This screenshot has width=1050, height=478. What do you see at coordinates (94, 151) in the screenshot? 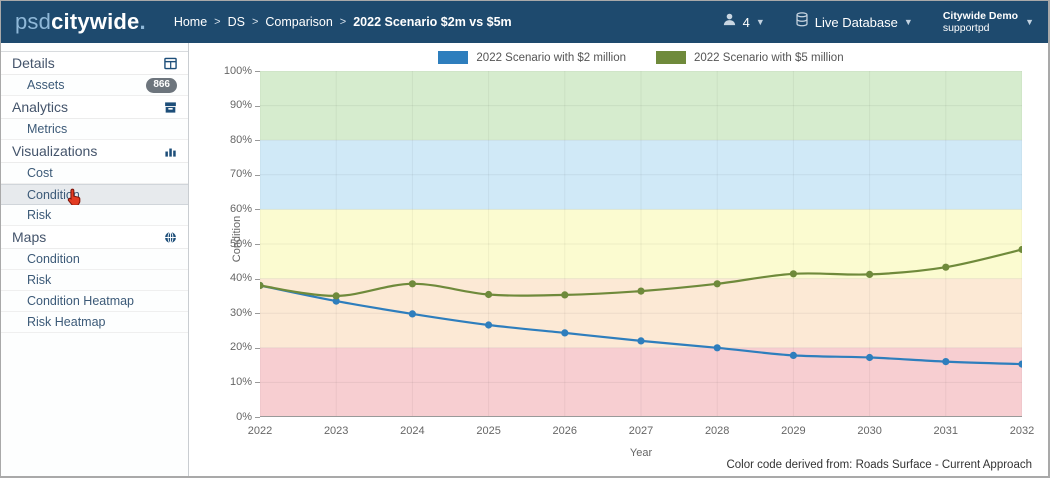
I see `sidebar-section-visualizations: Visualizations` at bounding box center [94, 151].